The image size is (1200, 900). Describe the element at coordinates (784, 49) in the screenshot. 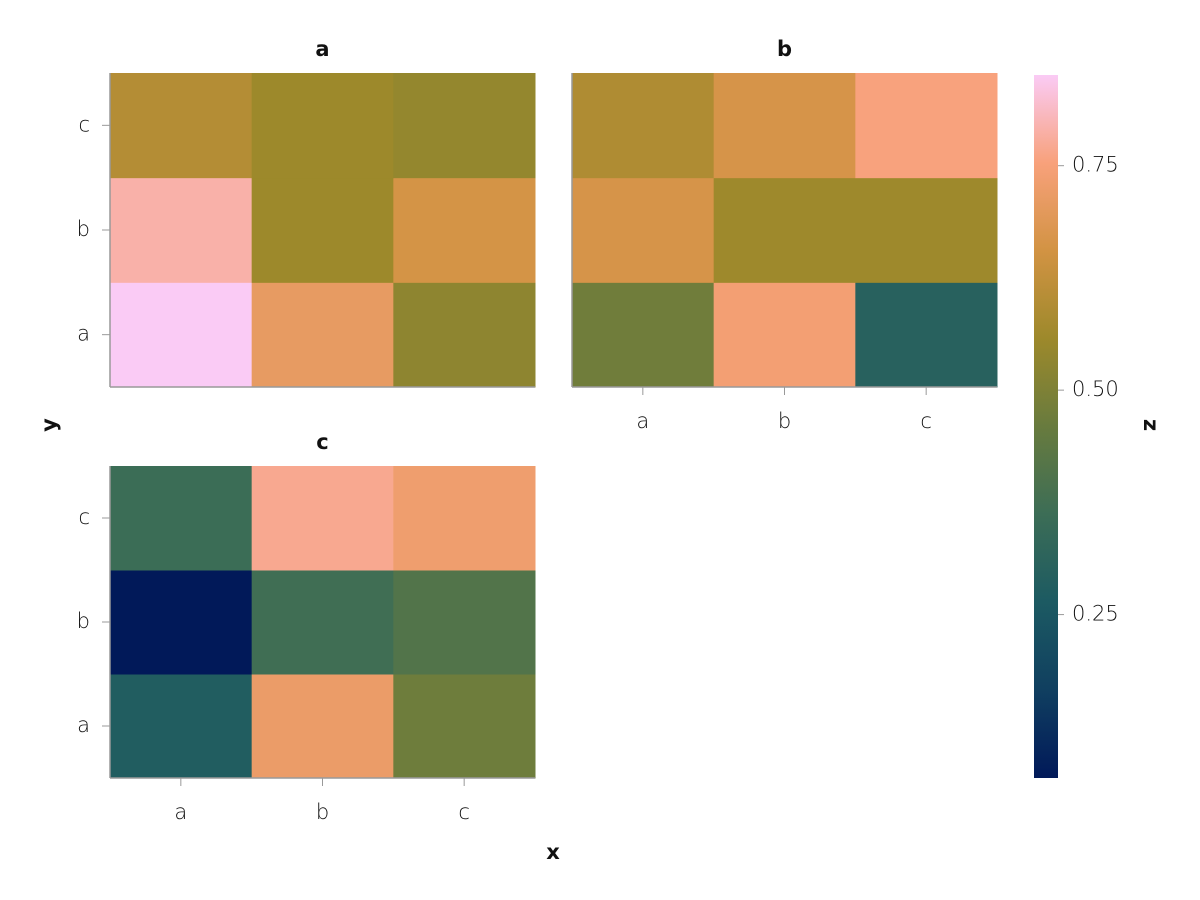

I see `facet-title: b` at that location.